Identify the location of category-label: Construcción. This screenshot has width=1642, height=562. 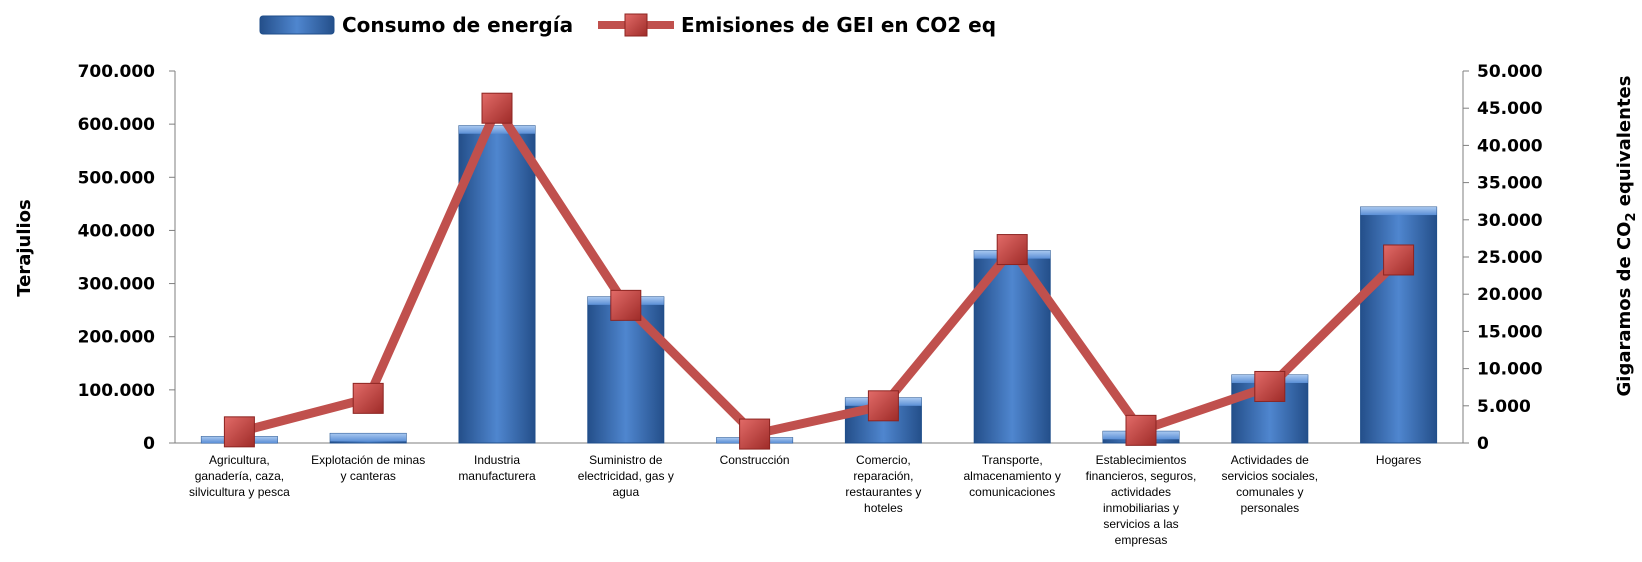
(755, 460).